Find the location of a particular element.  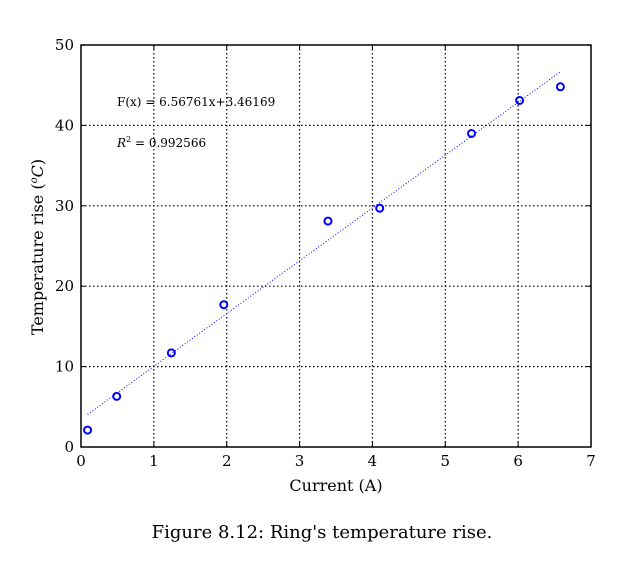

x-tick-label: 1 is located at coordinates (154, 461).